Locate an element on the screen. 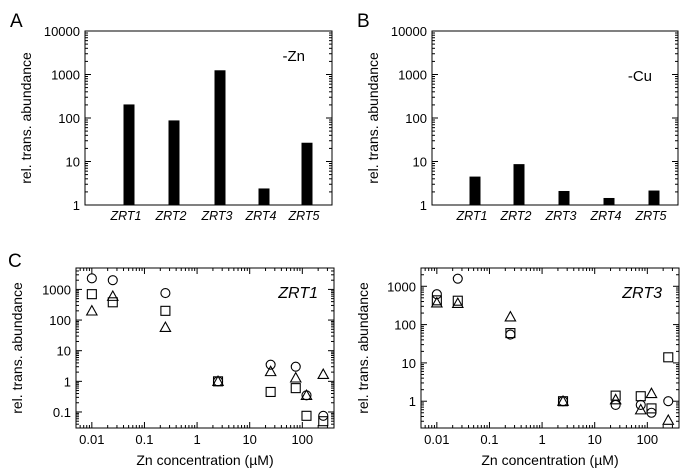 This screenshot has width=680, height=470. bar-zrt4 is located at coordinates (609, 201).